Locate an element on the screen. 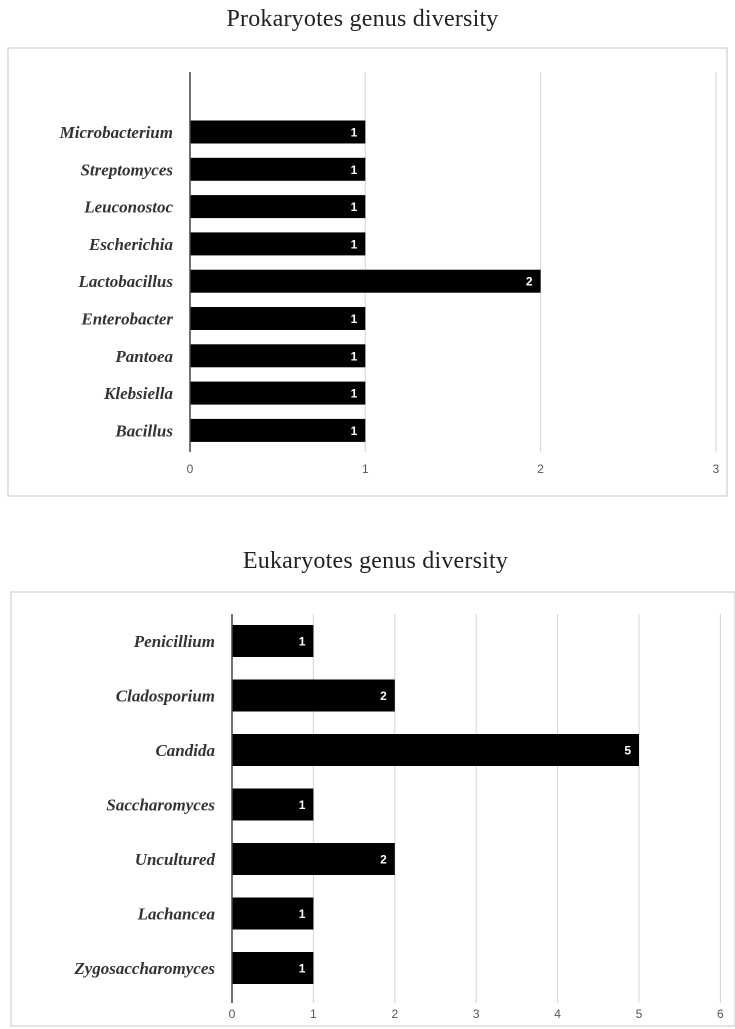 The height and width of the screenshot is (1029, 735). eukaryotes-category-label: Cladosporium is located at coordinates (165, 696).